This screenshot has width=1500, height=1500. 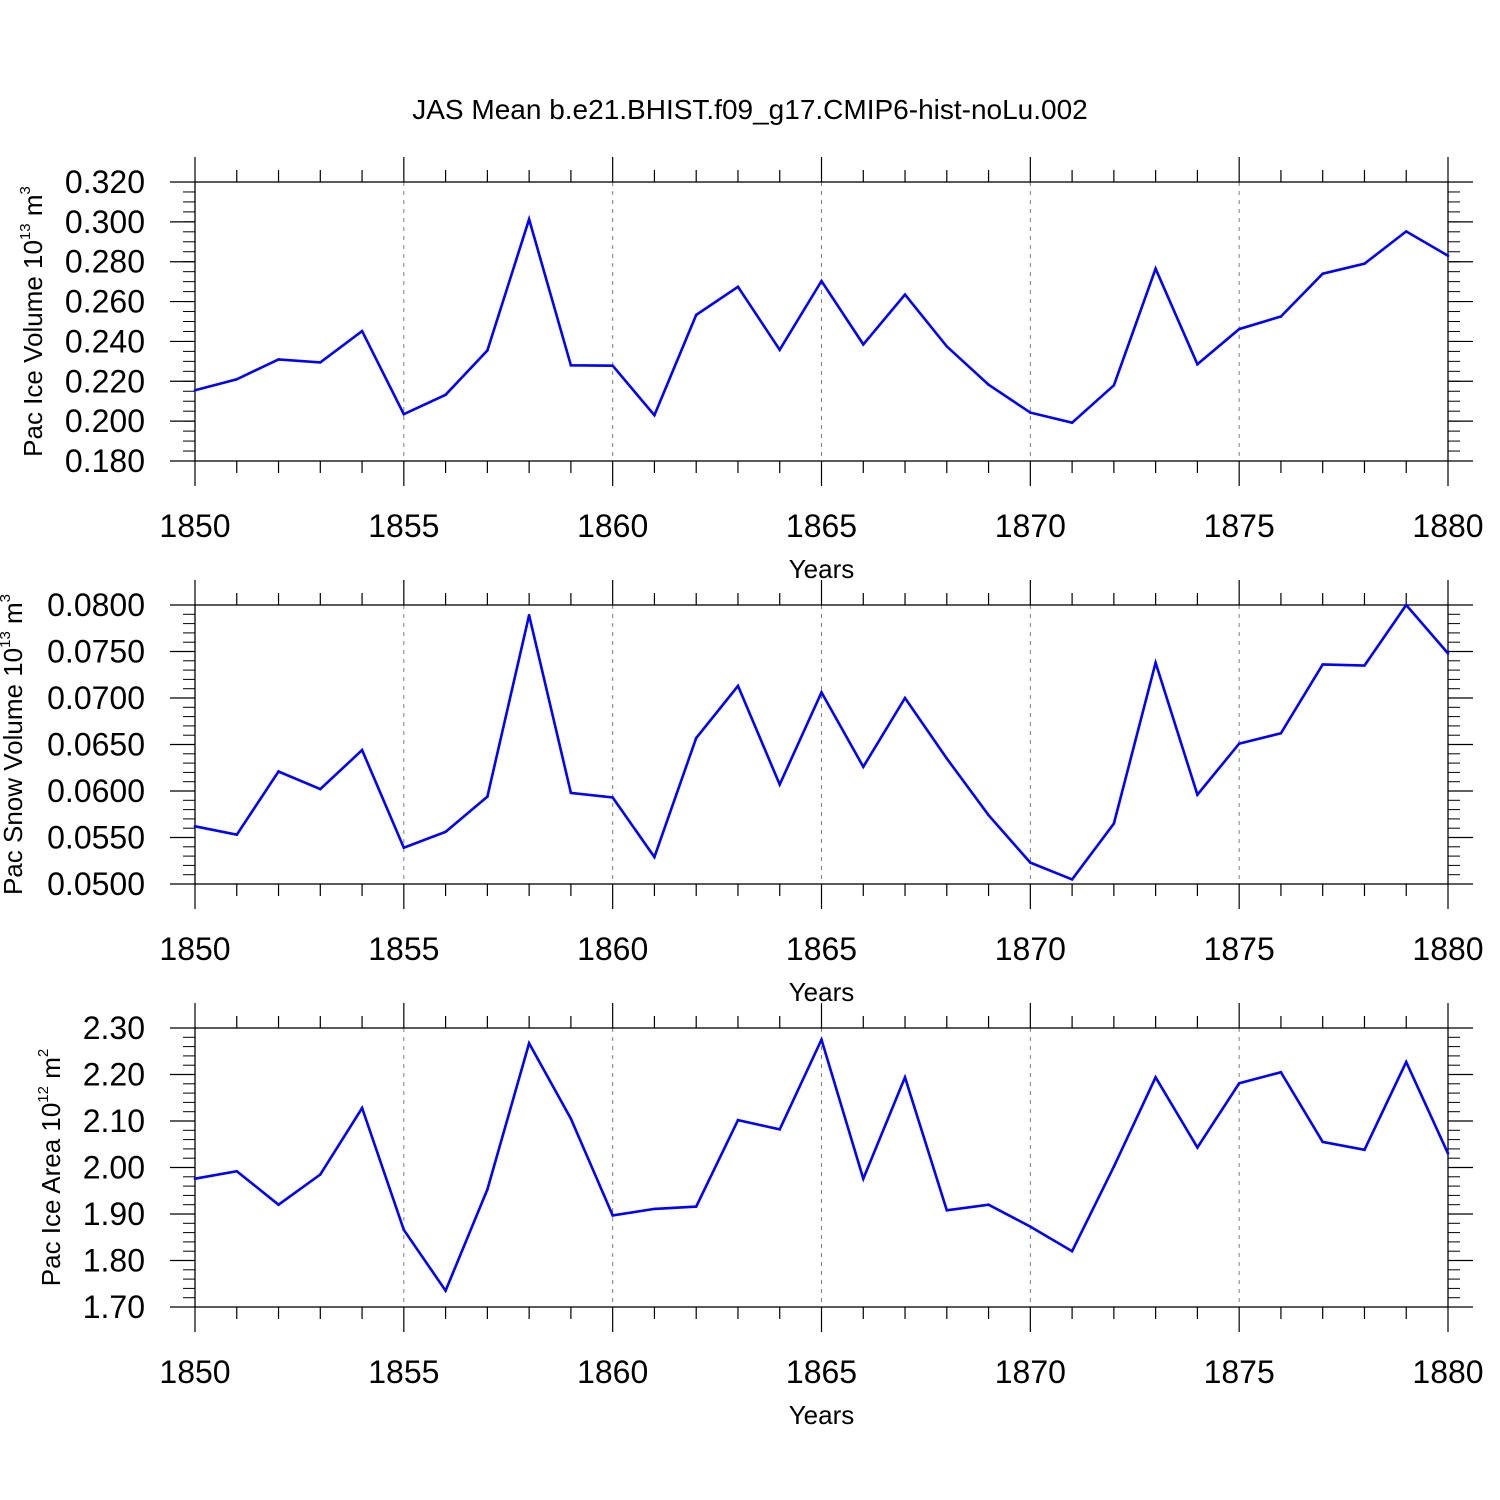 What do you see at coordinates (96, 884) in the screenshot?
I see `y-tick-label: 0.0500` at bounding box center [96, 884].